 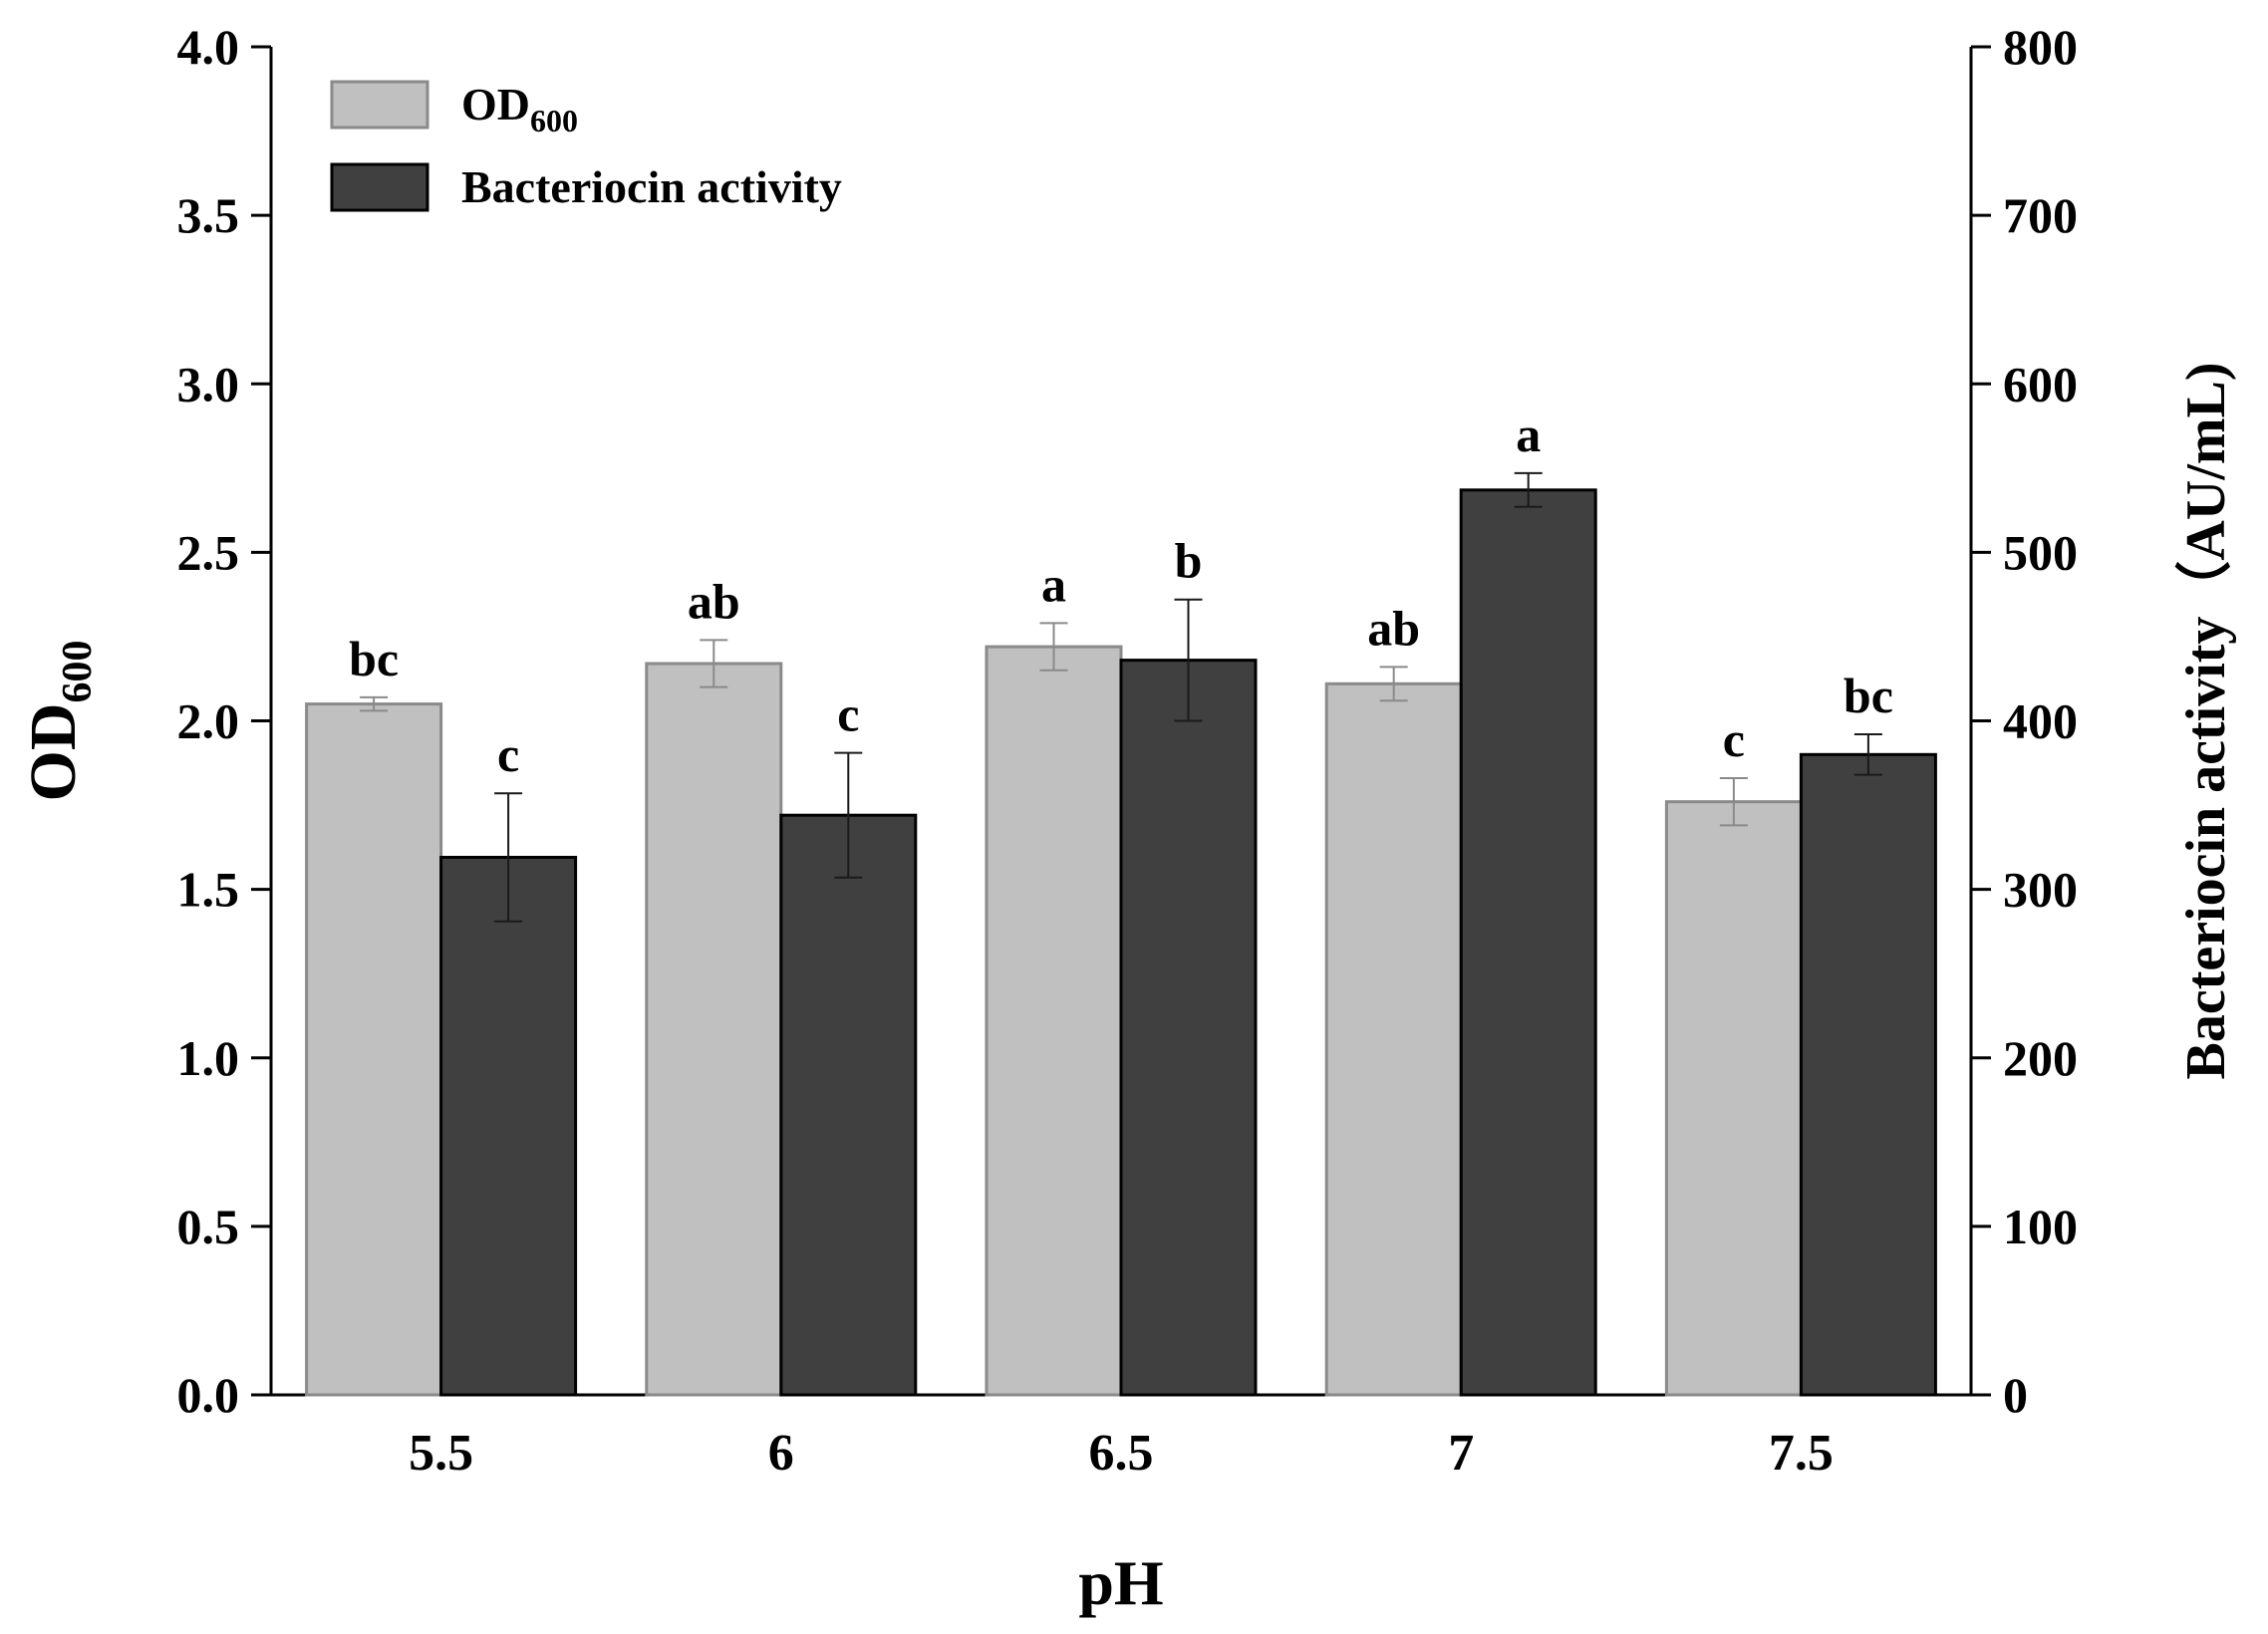 What do you see at coordinates (2041, 721) in the screenshot?
I see `y-tick-label-right: 400` at bounding box center [2041, 721].